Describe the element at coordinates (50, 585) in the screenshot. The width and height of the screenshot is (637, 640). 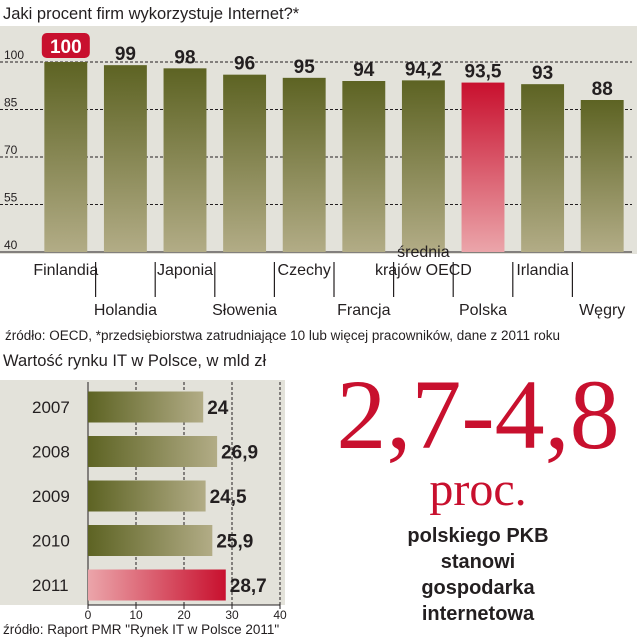
I see `year-label: 2011` at that location.